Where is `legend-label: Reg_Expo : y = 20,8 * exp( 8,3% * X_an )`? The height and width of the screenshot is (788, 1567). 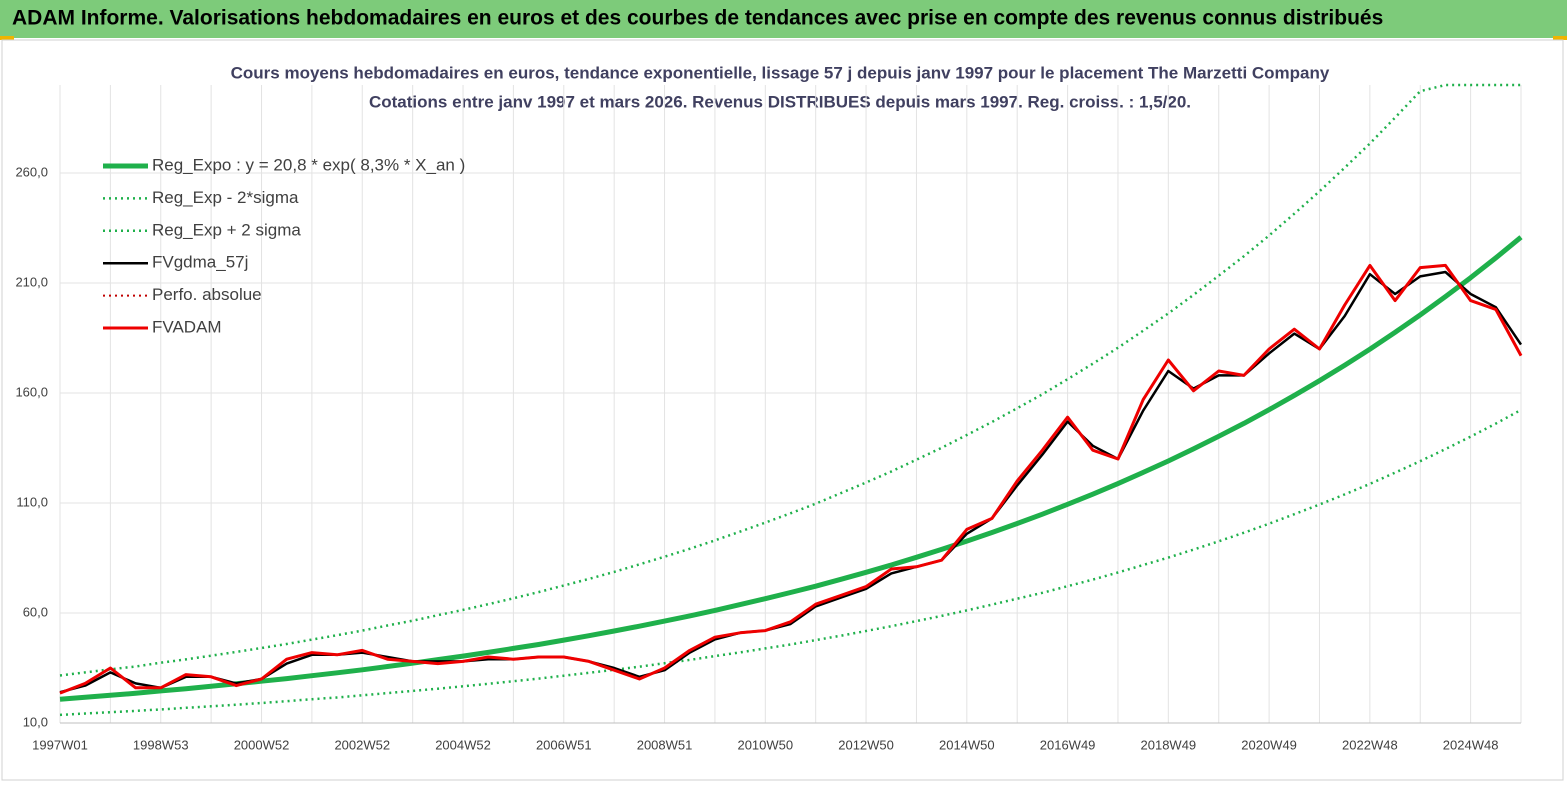 legend-label: Reg_Expo : y = 20,8 * exp( 8,3% * X_an ) is located at coordinates (308, 164).